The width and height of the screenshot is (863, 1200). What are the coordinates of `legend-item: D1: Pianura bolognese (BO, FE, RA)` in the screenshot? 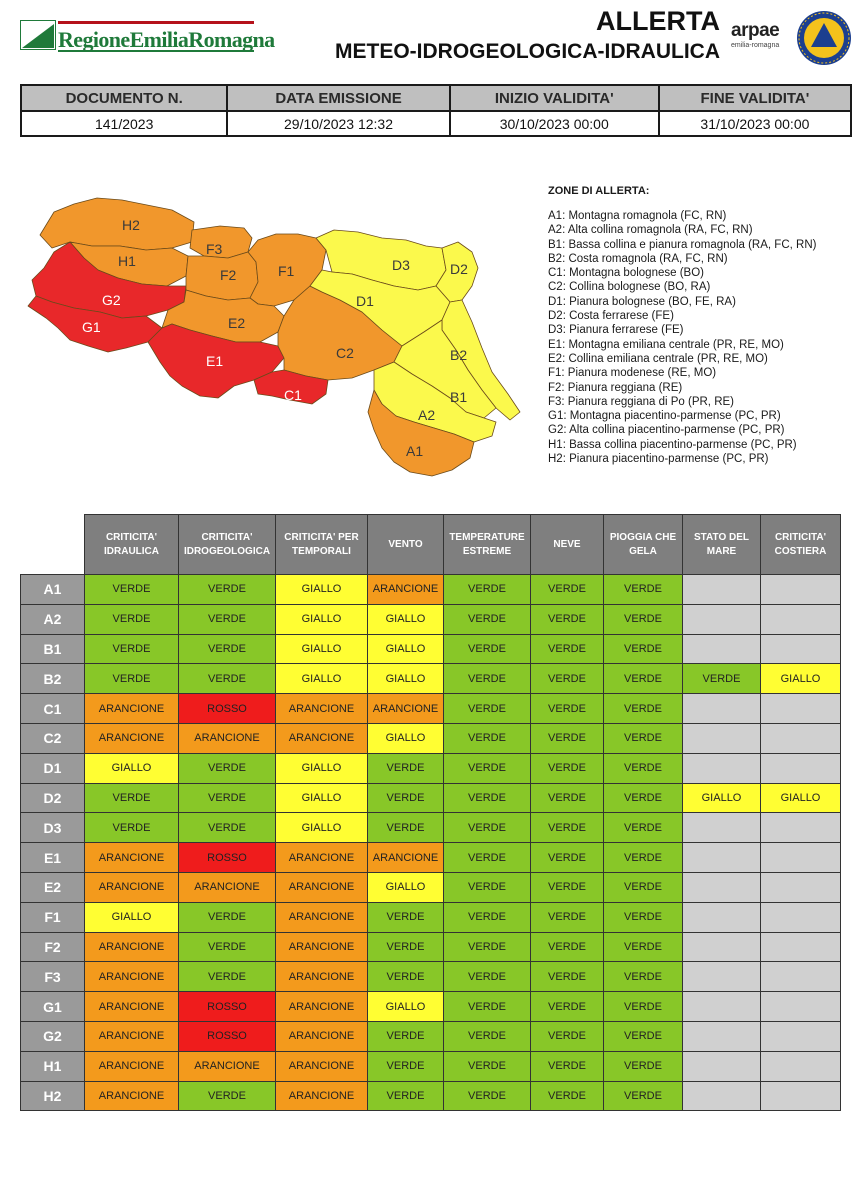 It's located at (642, 301).